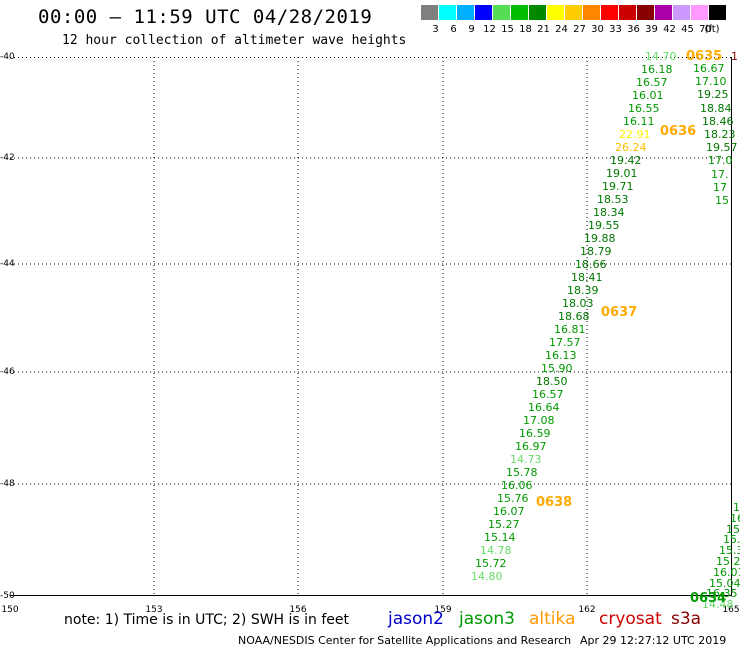 The width and height of the screenshot is (740, 650). What do you see at coordinates (453, 29) in the screenshot?
I see `legend-label: 6` at bounding box center [453, 29].